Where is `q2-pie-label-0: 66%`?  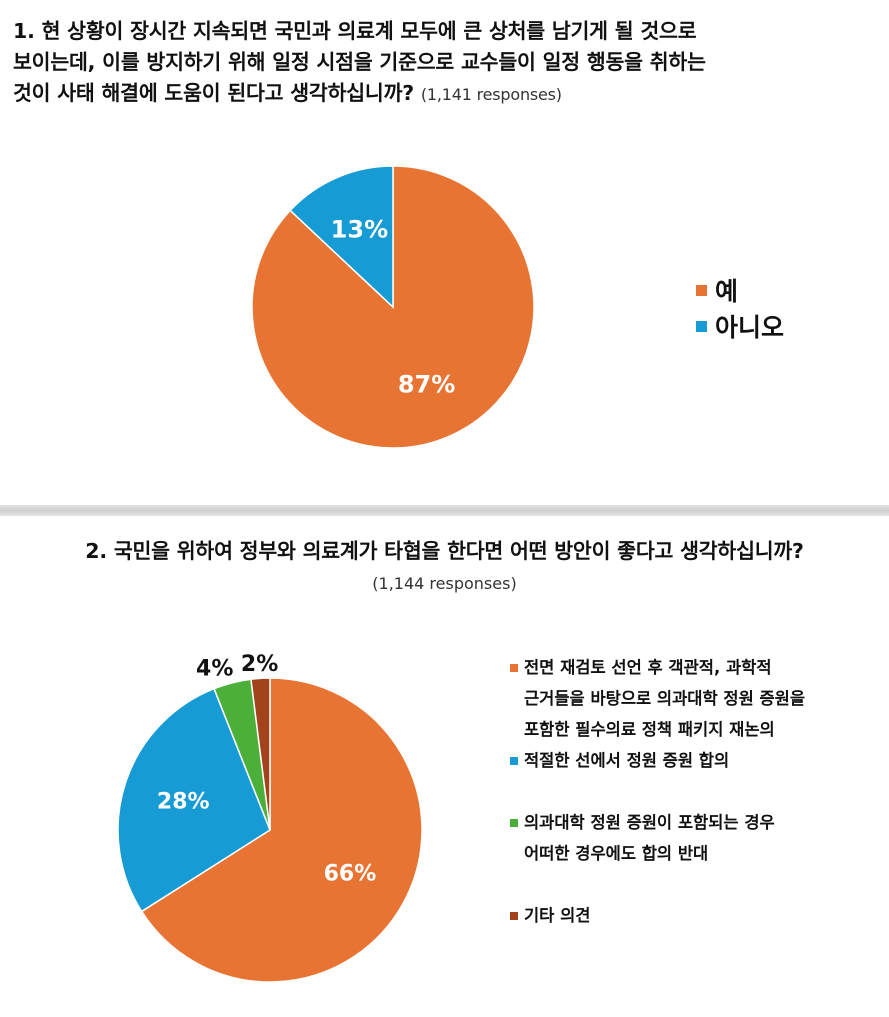
q2-pie-label-0: 66% is located at coordinates (350, 873).